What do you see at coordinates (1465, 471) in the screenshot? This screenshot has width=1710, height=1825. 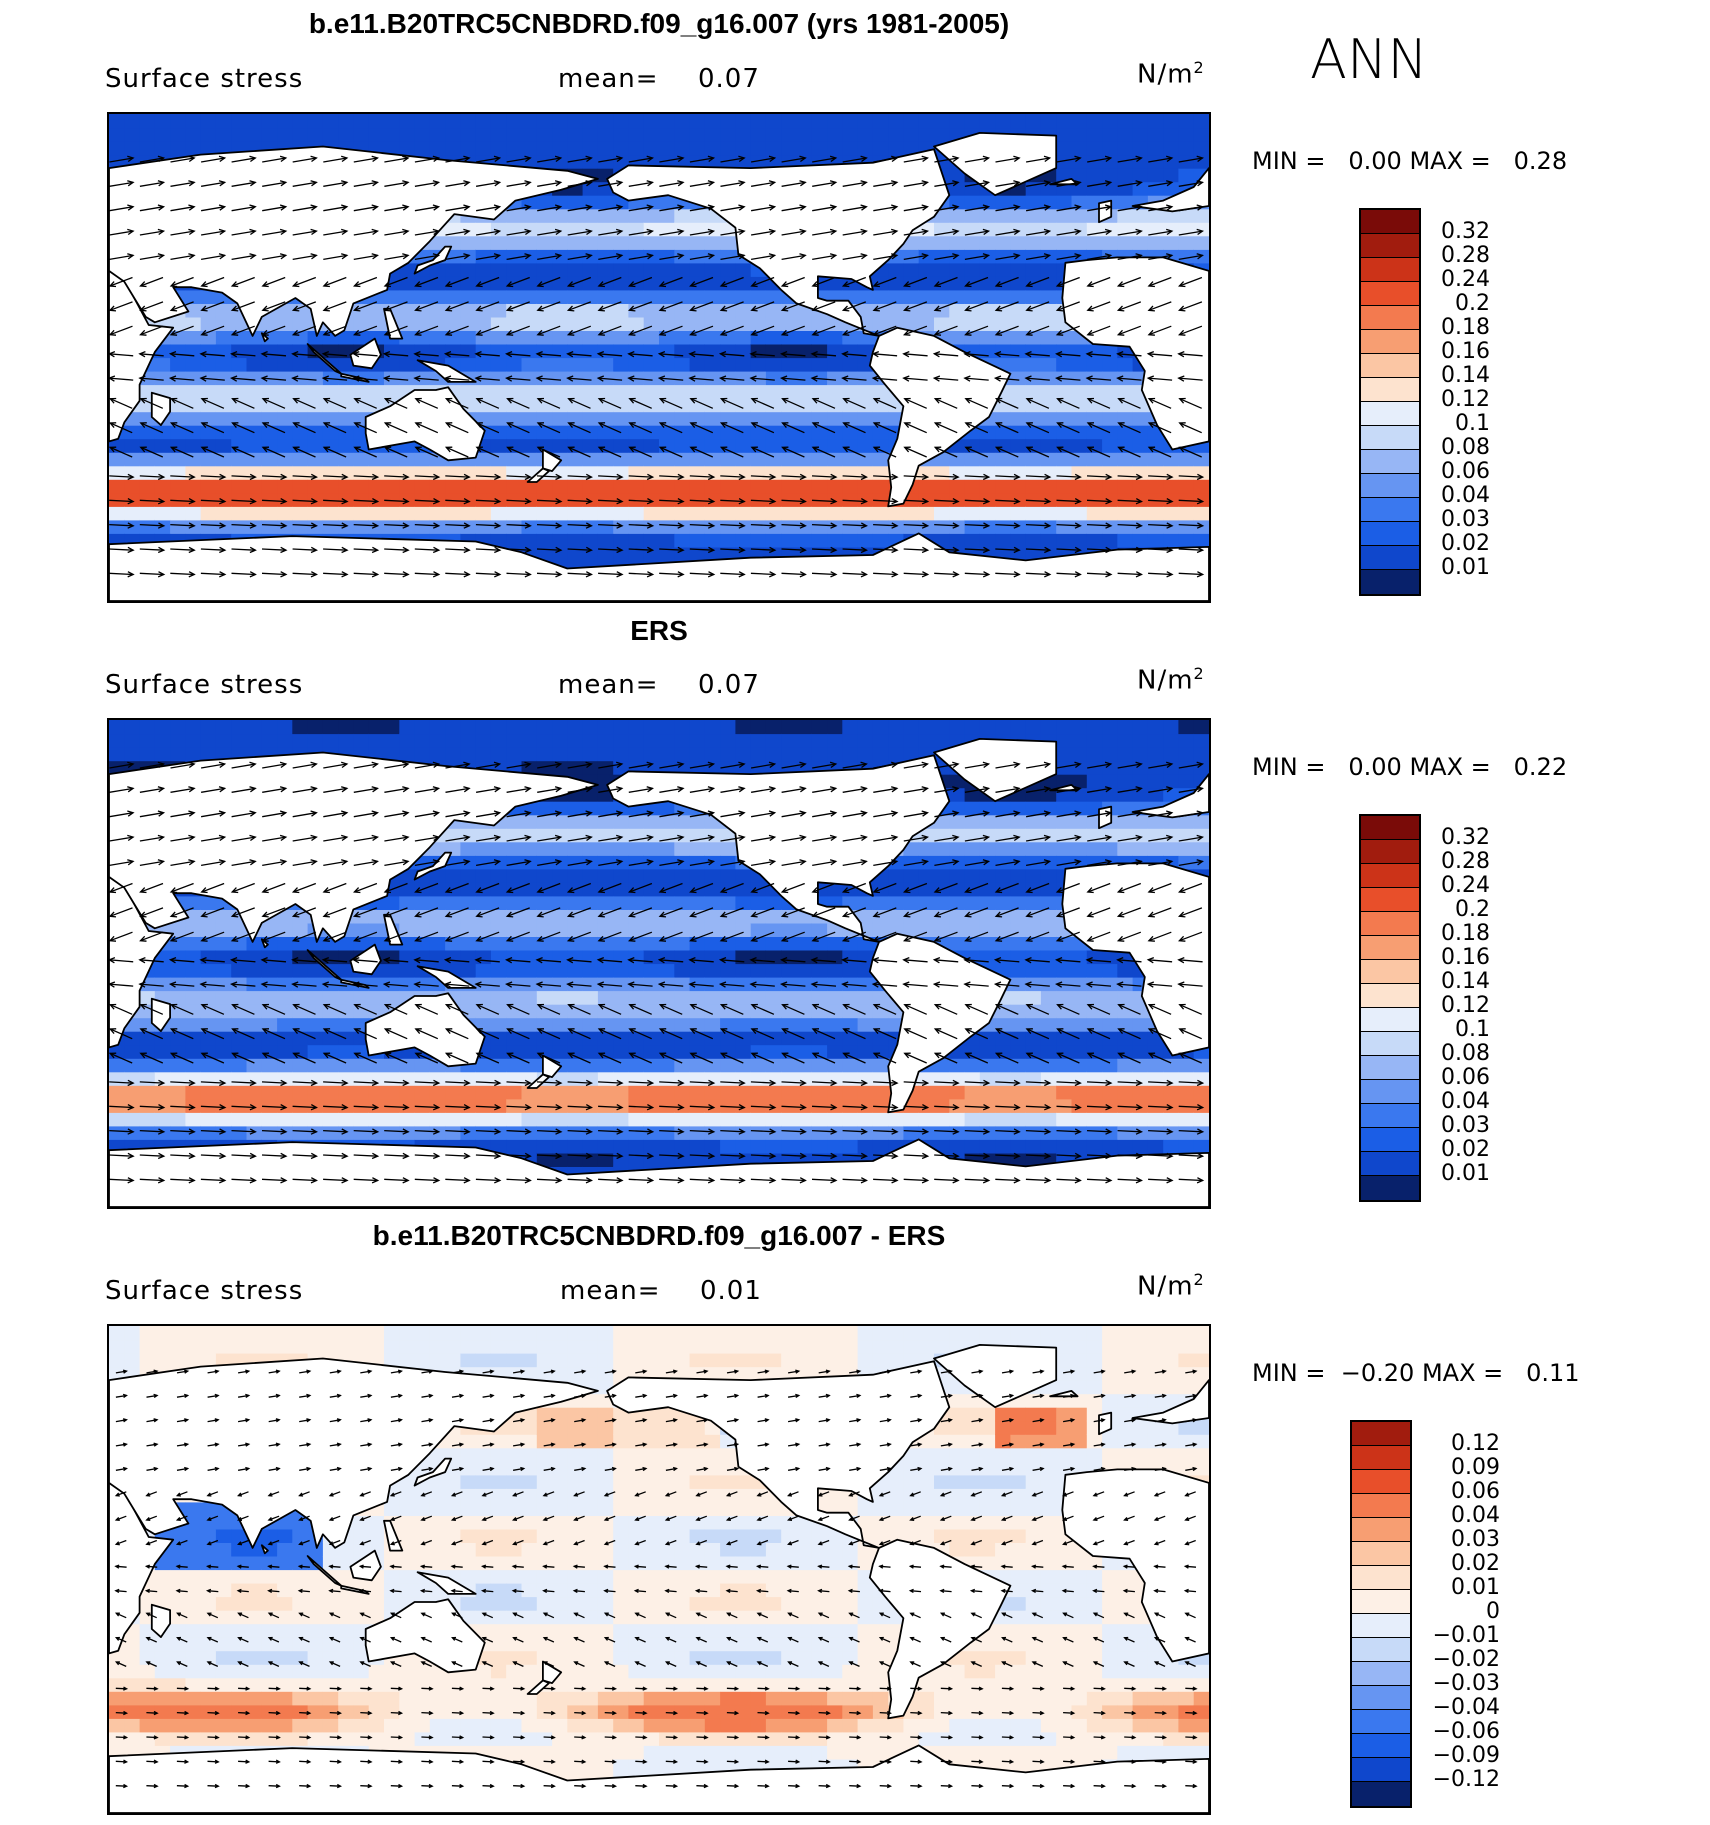 I see `colorbar-level-label: 0.06` at bounding box center [1465, 471].